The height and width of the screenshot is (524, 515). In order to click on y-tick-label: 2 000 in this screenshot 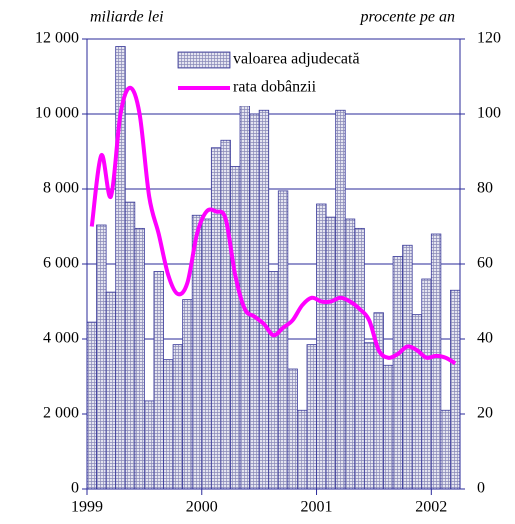, I will do `click(61, 413)`.